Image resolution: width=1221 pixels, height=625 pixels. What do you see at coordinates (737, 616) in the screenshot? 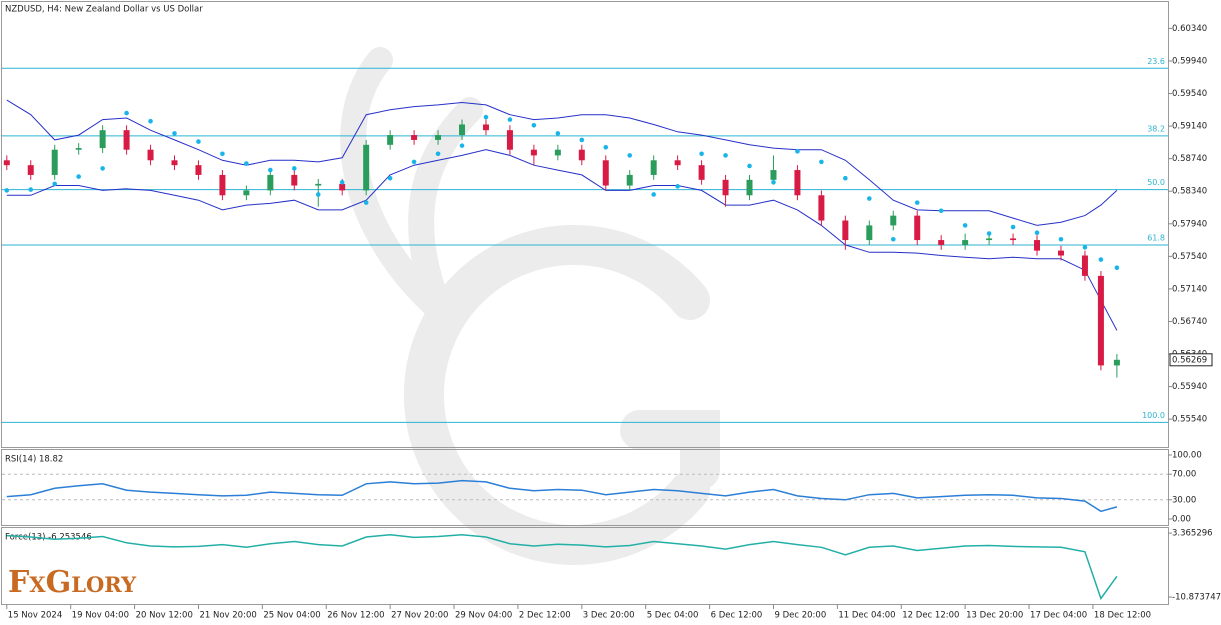
I see `x-tick-label: 6 Dec 12:00` at bounding box center [737, 616].